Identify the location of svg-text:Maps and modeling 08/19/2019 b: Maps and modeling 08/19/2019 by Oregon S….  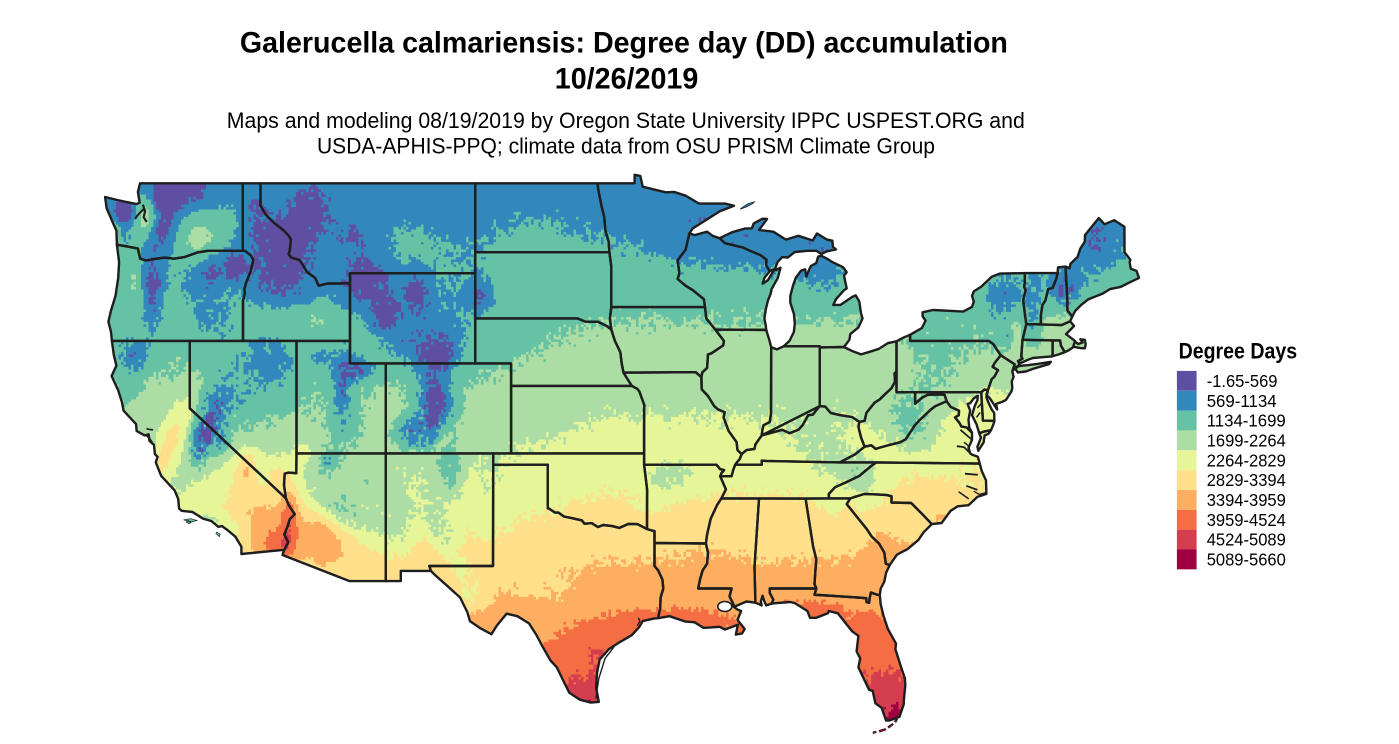
(626, 120).